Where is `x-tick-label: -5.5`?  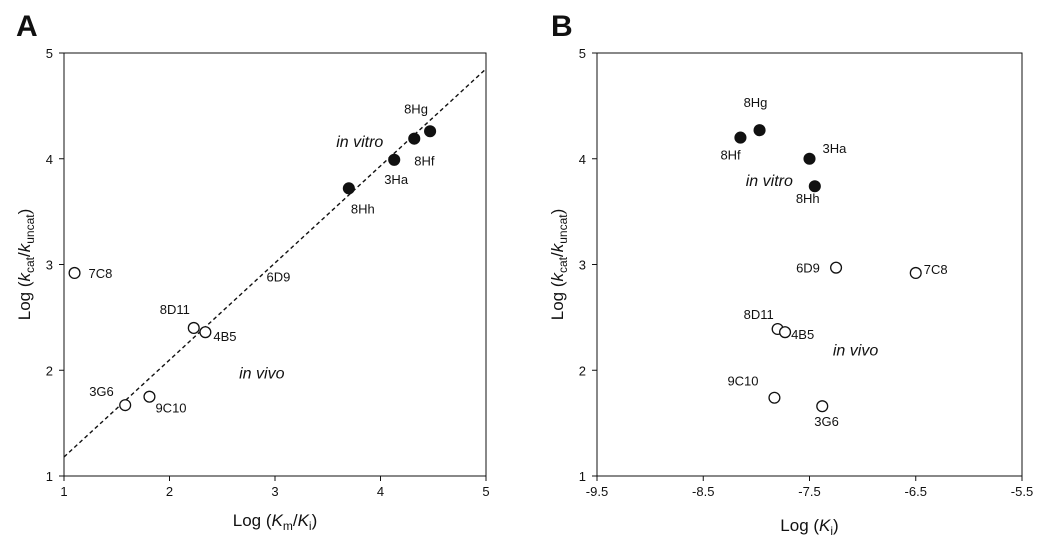
x-tick-label: -5.5 is located at coordinates (1022, 491).